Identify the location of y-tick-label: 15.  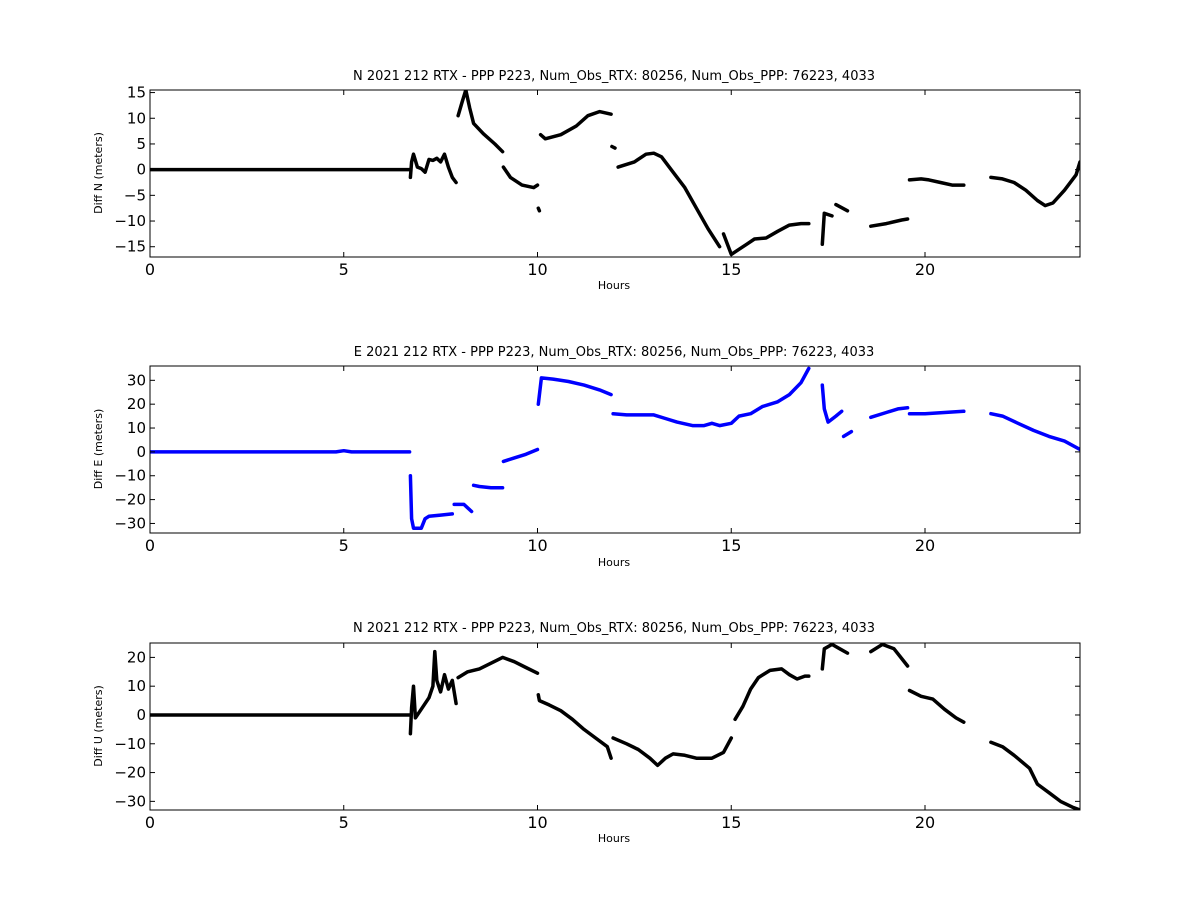
(136, 93).